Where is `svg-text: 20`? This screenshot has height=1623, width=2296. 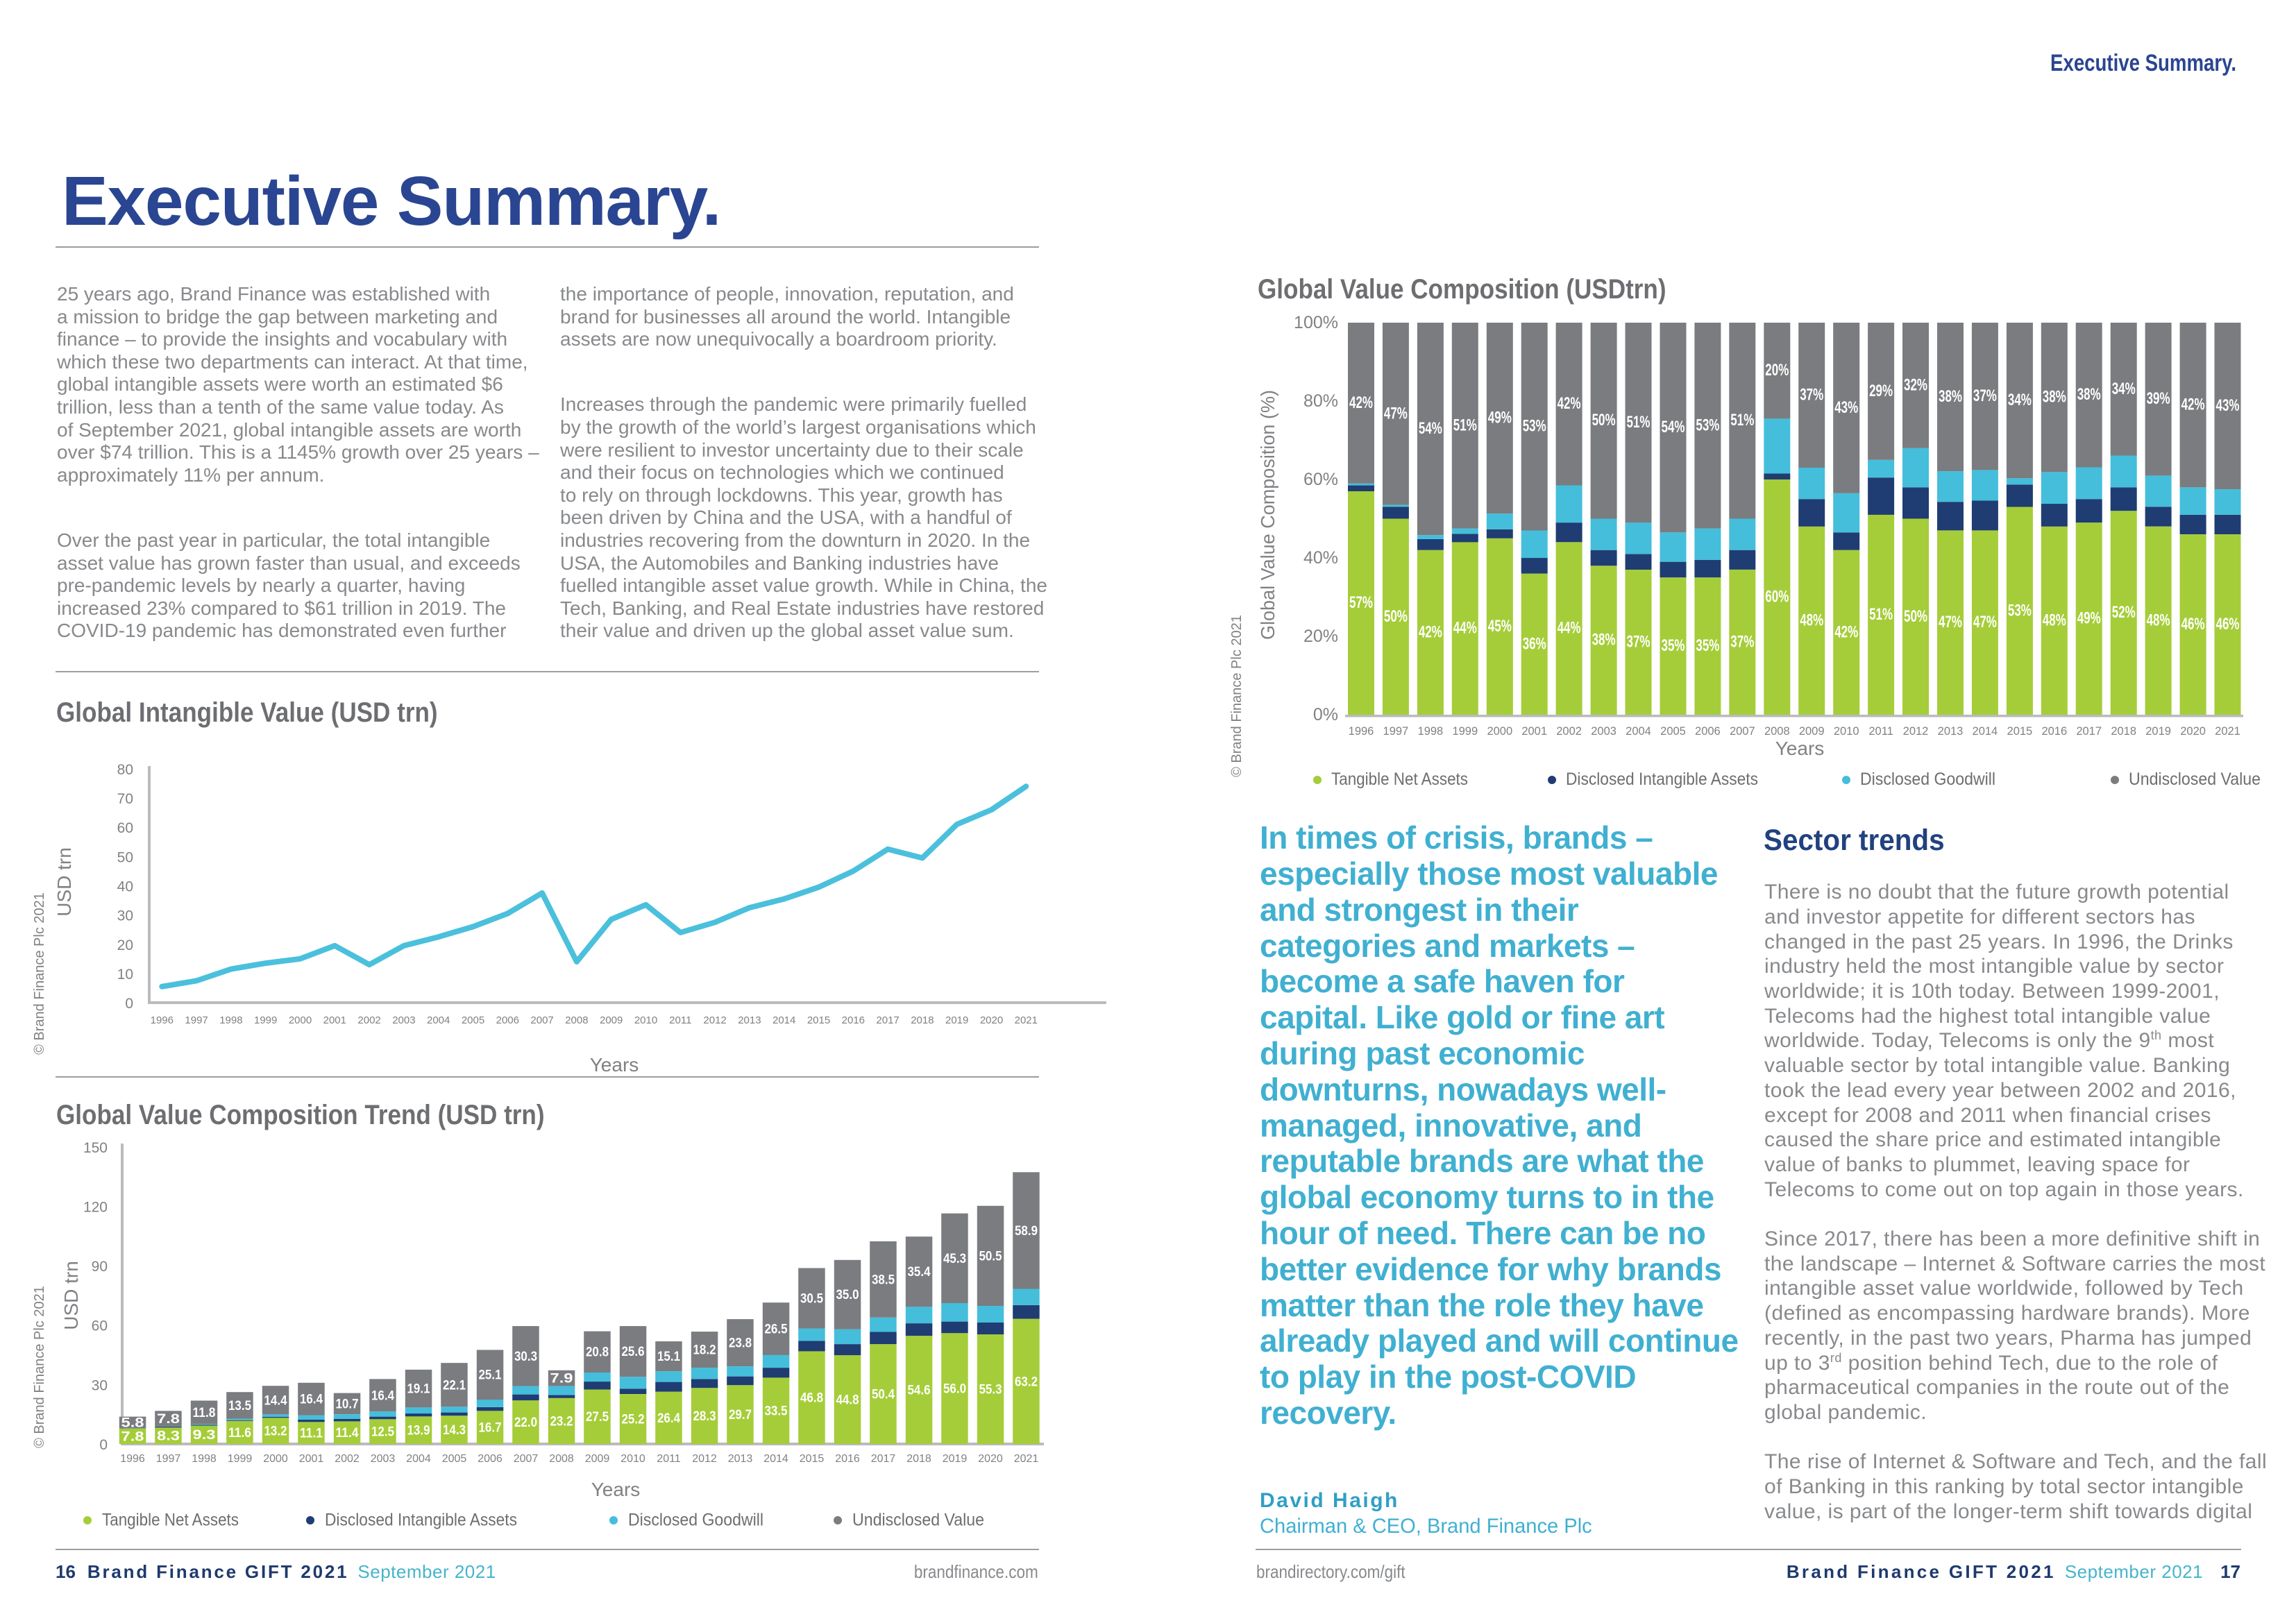
svg-text: 20 is located at coordinates (125, 945).